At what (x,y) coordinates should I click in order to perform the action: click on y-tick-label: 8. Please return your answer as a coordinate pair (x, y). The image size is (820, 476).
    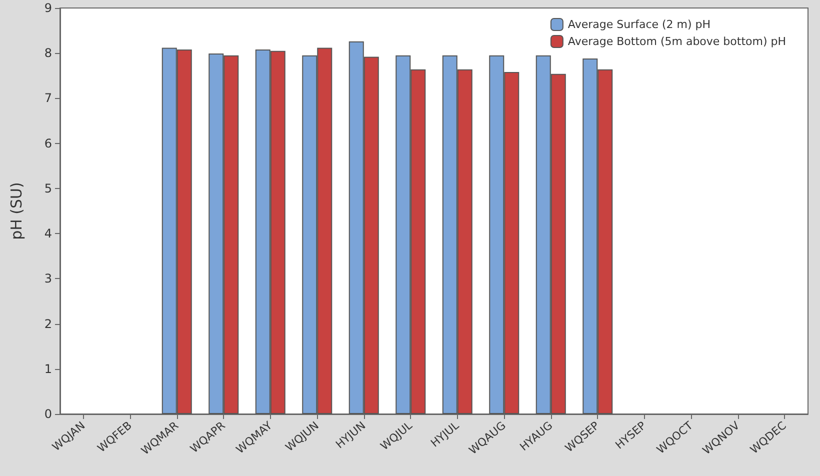
    Looking at the image, I should click on (48, 53).